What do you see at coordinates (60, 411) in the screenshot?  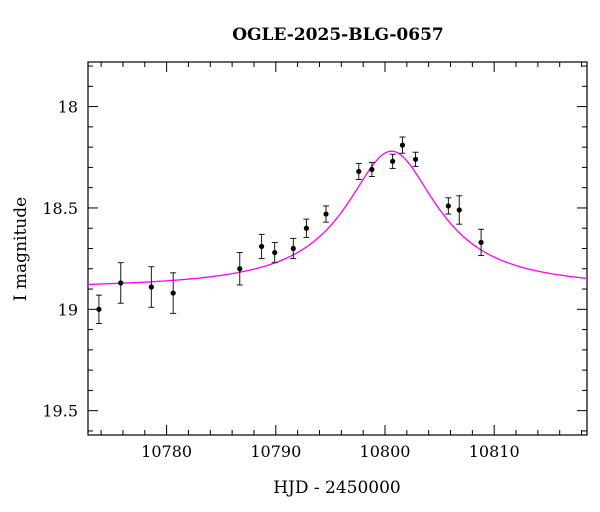 I see `y-tick-label: 19.5` at bounding box center [60, 411].